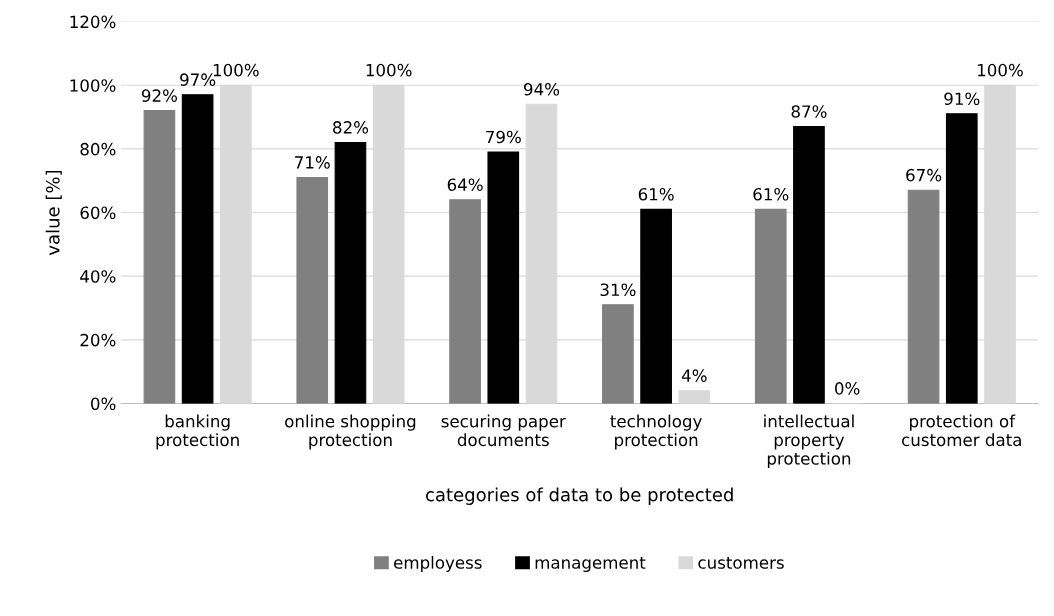 The height and width of the screenshot is (616, 1054). I want to click on data-label: 4%, so click(694, 375).